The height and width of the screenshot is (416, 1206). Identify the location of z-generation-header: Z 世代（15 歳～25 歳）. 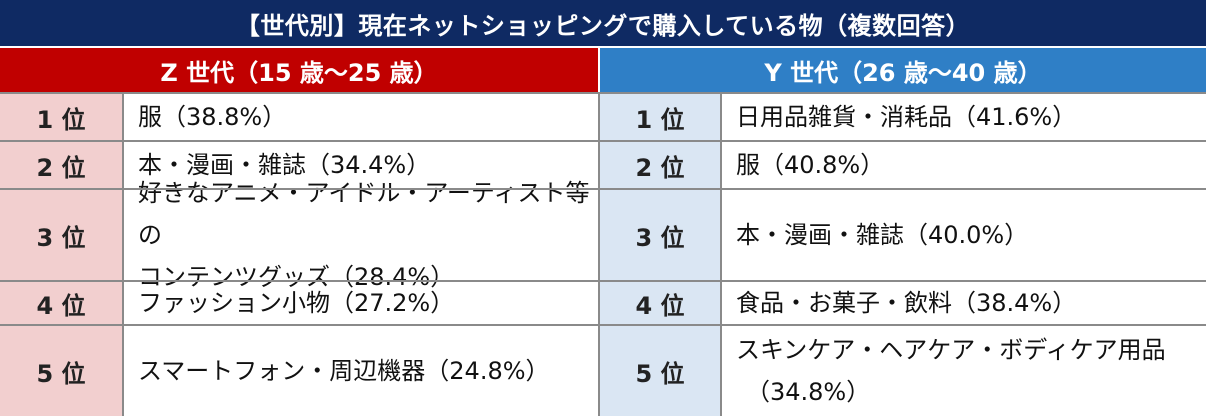
(299, 70).